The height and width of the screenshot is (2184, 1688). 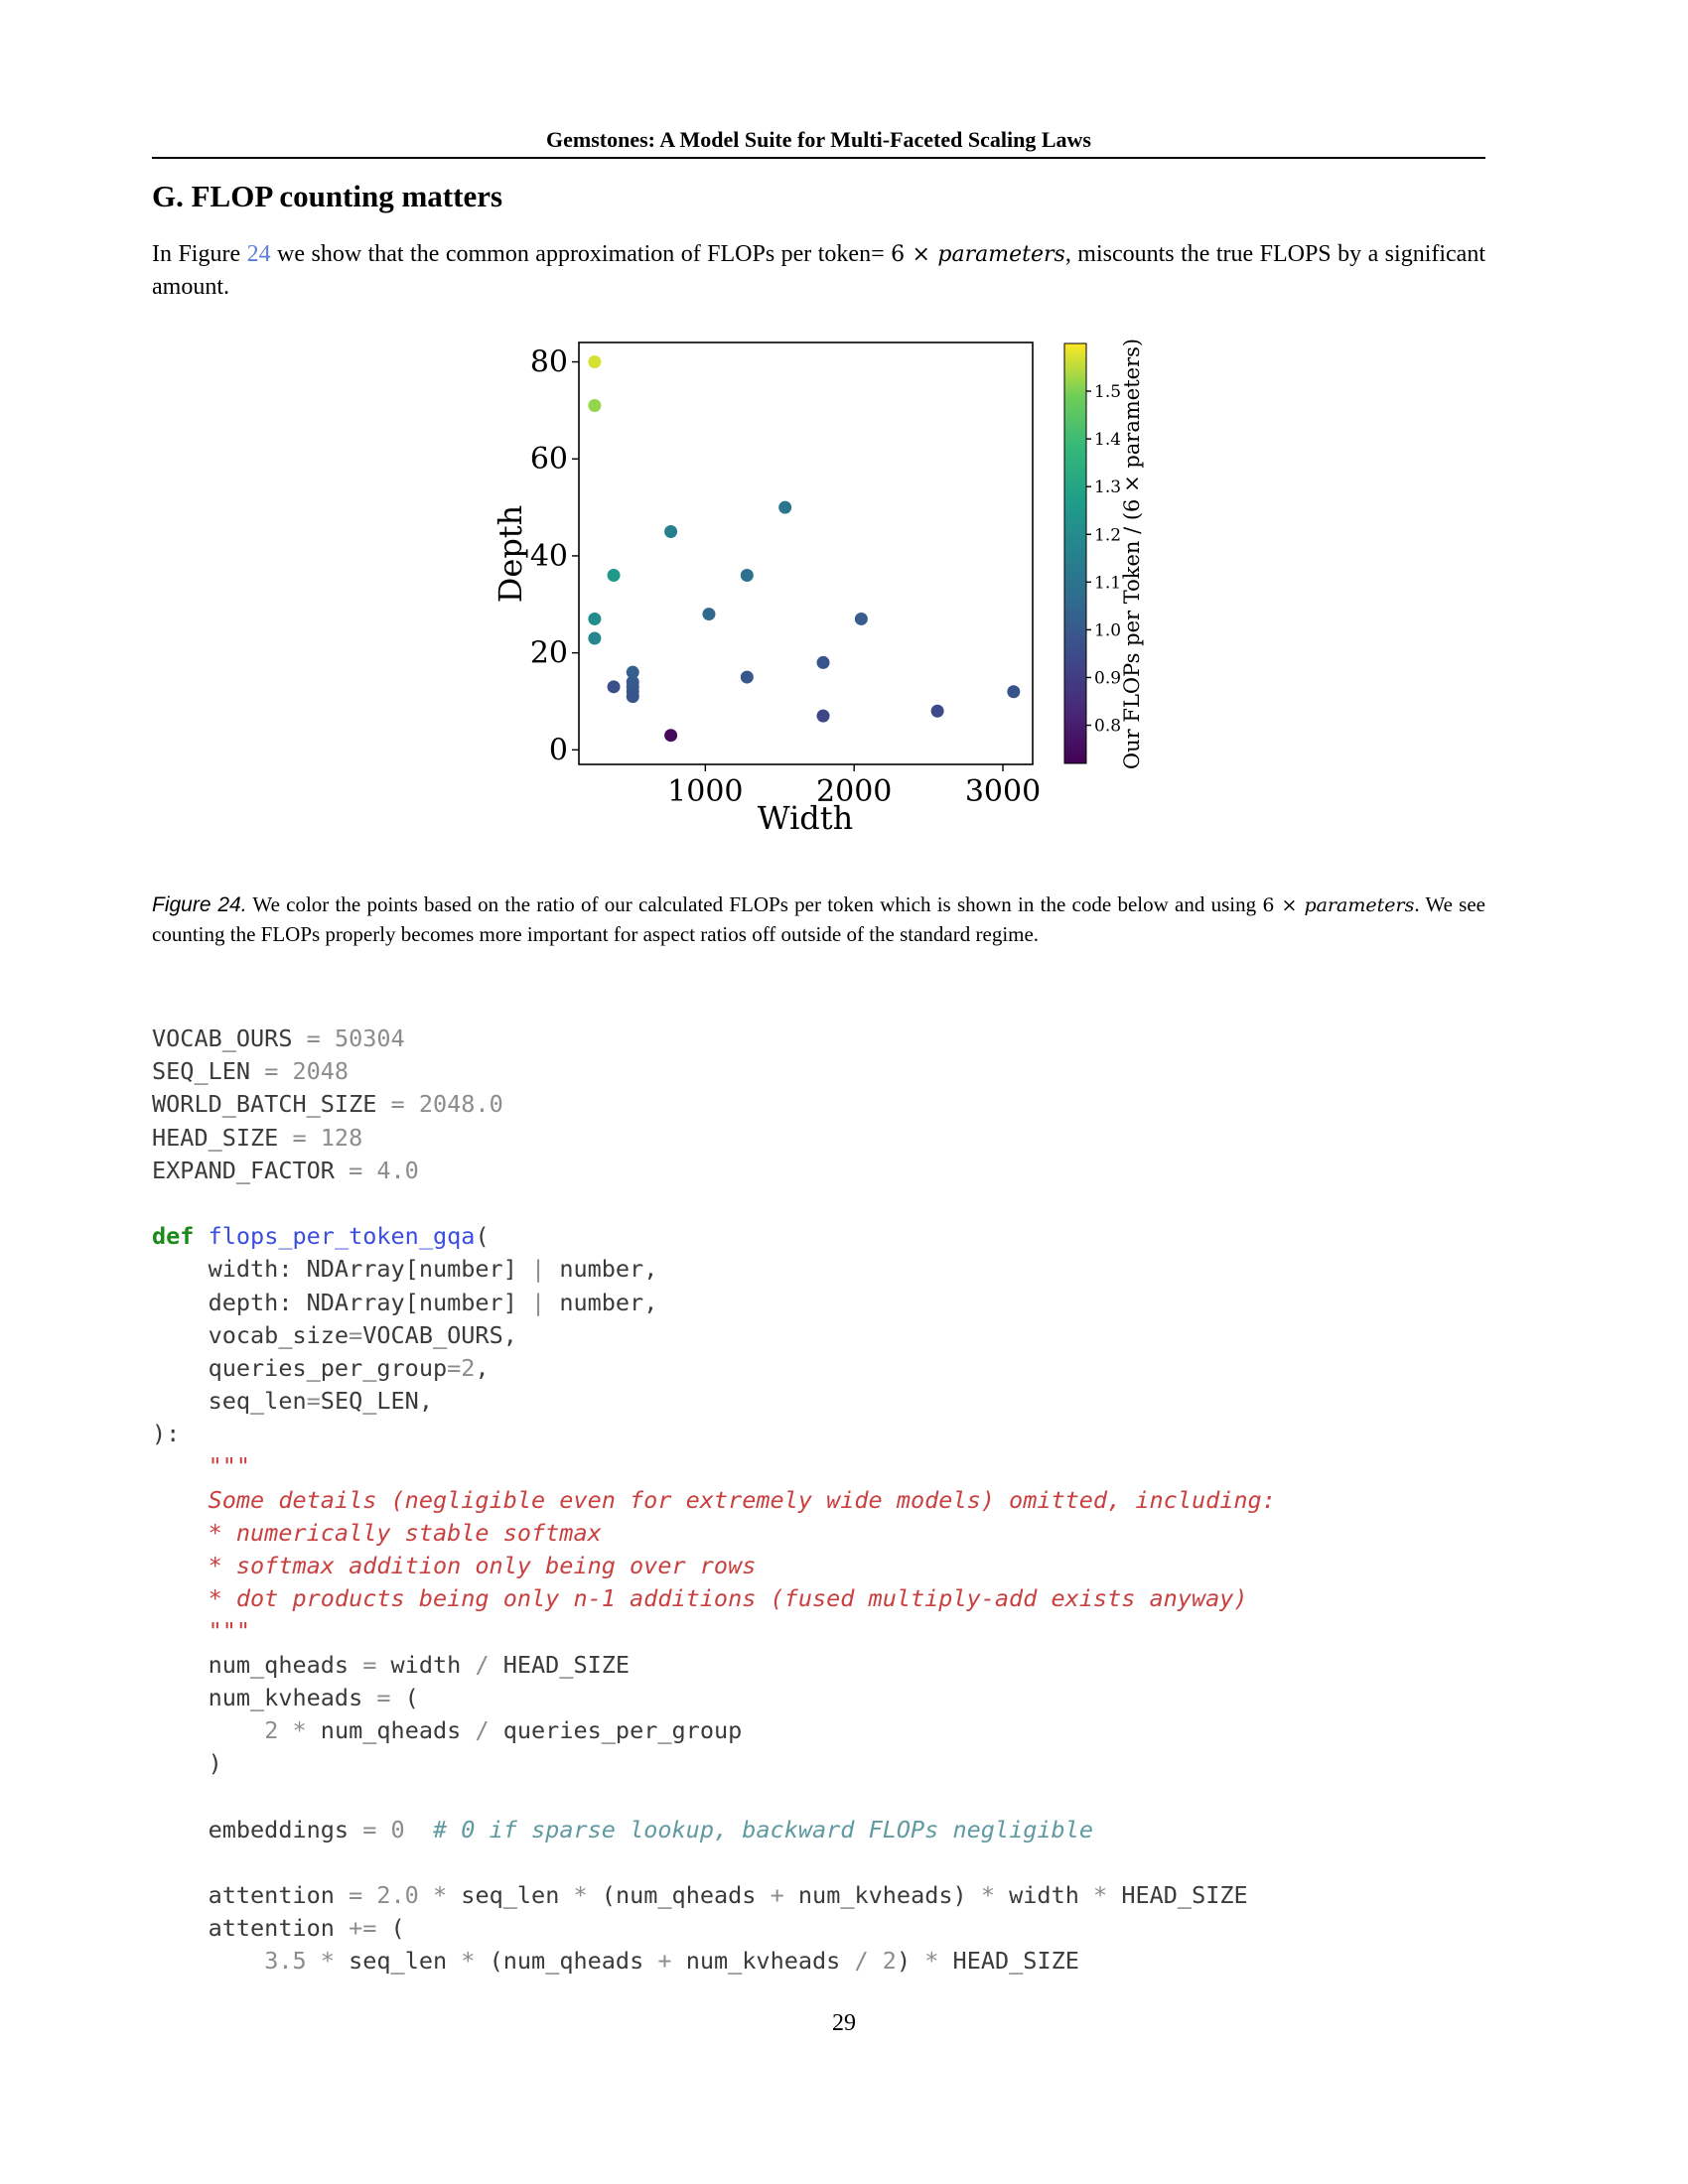 What do you see at coordinates (714, 1401) in the screenshot?
I see `code-line: seq_len=SEQ_LEN,` at bounding box center [714, 1401].